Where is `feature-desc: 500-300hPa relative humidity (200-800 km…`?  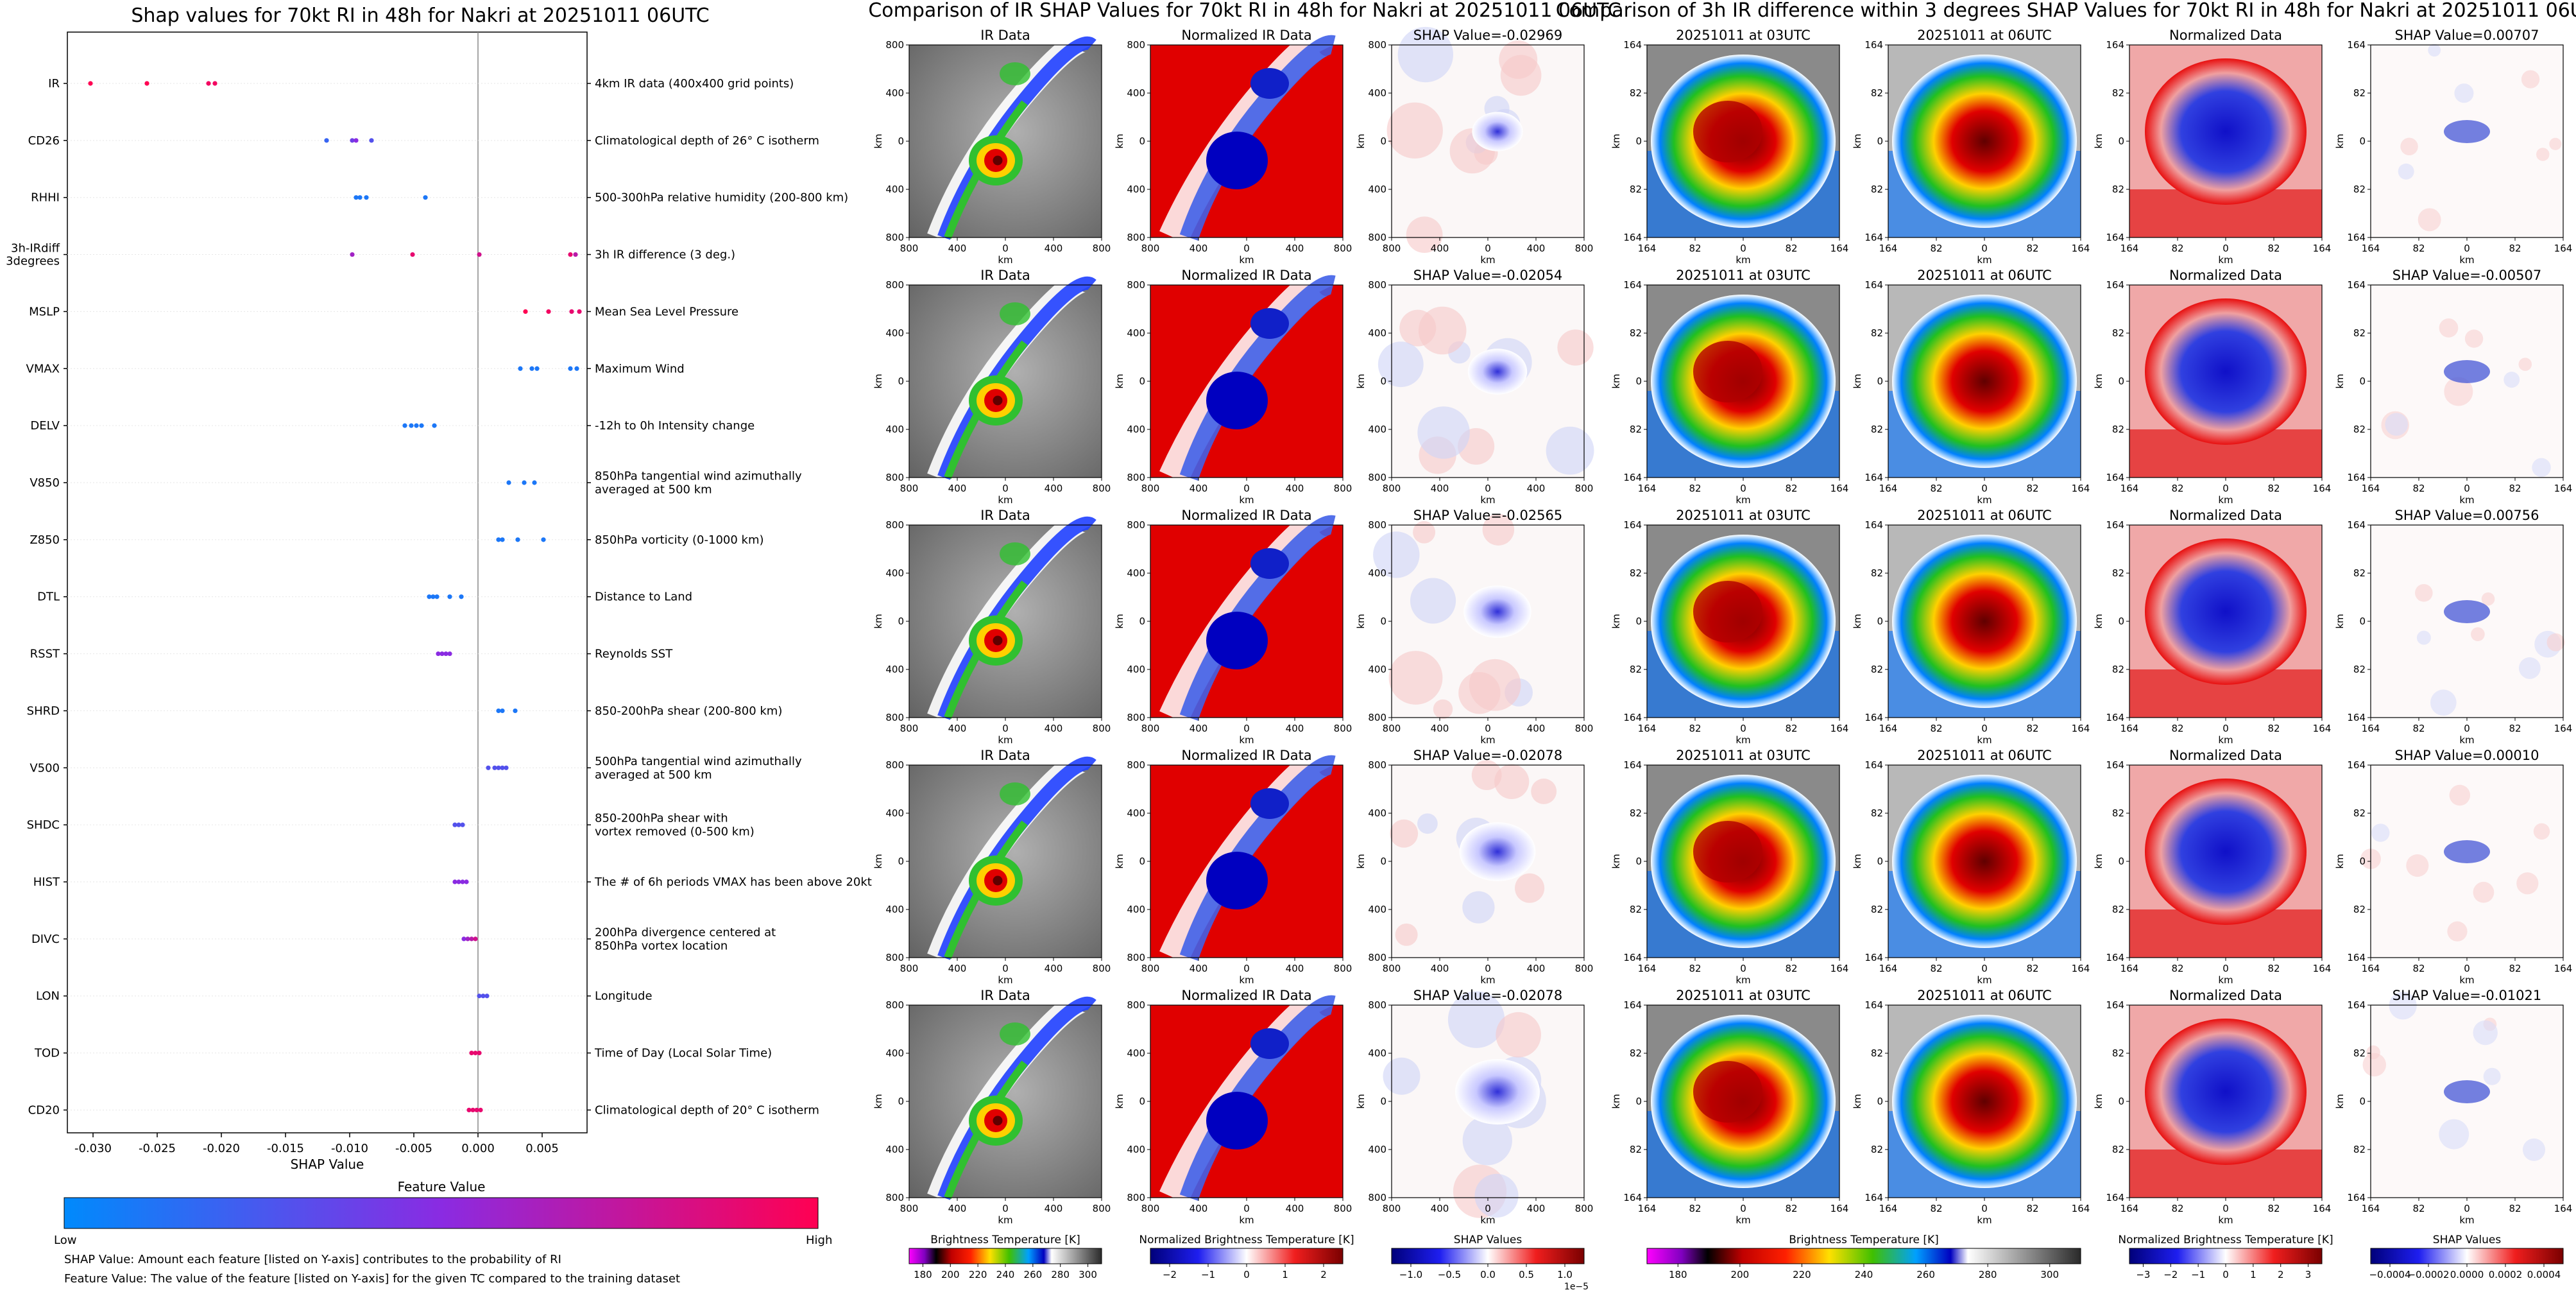 feature-desc: 500-300hPa relative humidity (200-800 km… is located at coordinates (721, 198).